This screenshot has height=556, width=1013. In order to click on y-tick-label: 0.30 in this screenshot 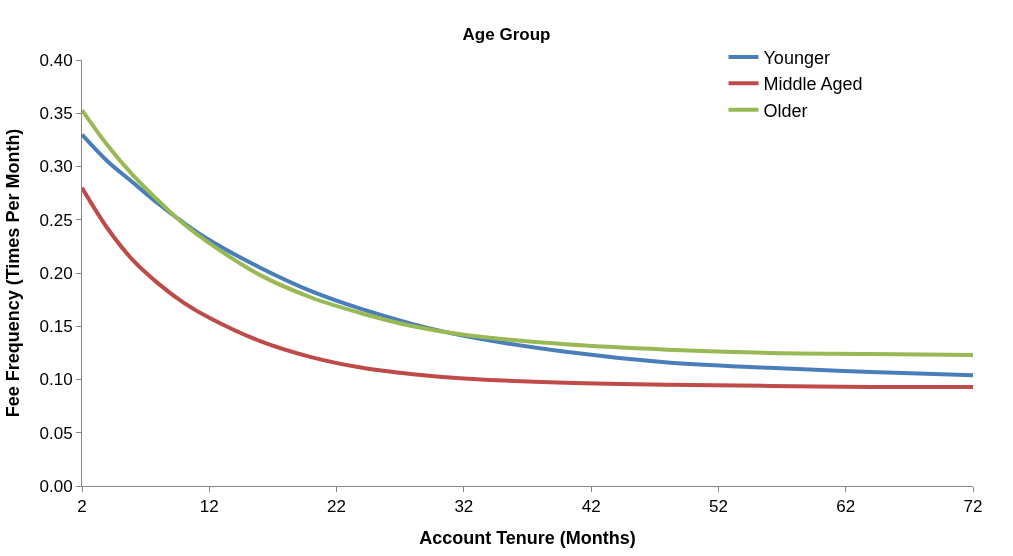, I will do `click(56, 167)`.